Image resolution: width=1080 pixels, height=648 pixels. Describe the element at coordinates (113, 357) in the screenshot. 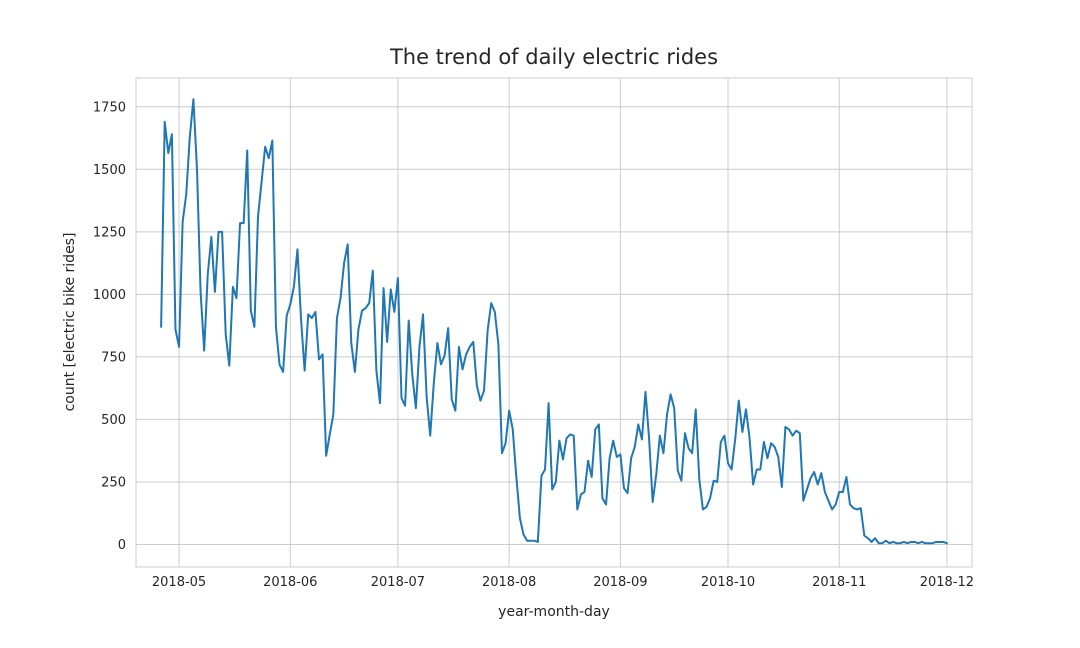

I see `y-tick-label: 750` at that location.